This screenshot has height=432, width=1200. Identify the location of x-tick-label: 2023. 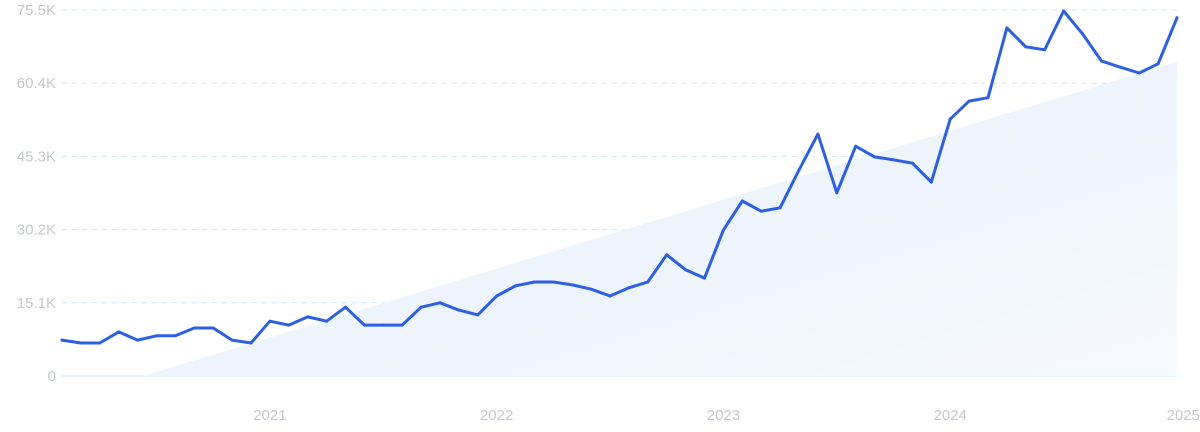
(723, 415).